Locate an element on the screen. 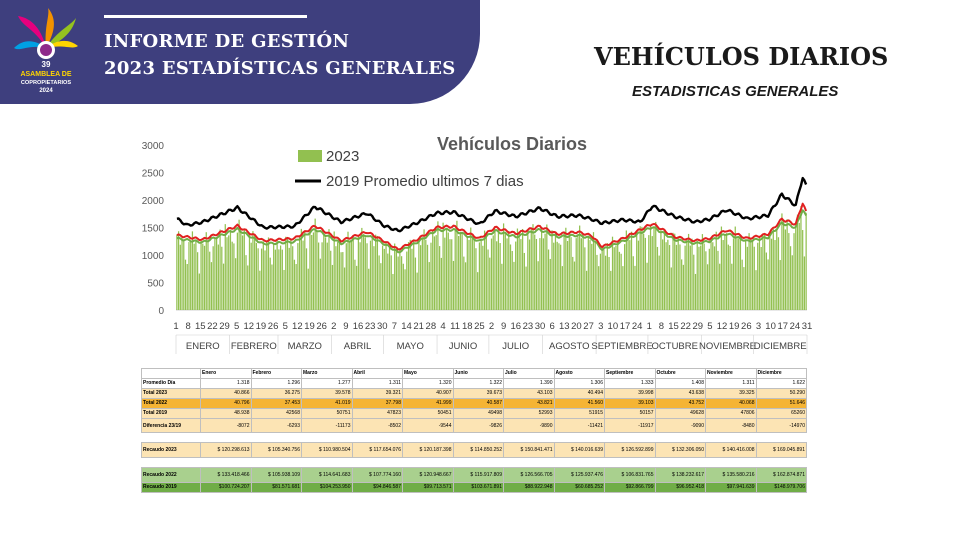  table-cell: $100.724.207 is located at coordinates (226, 487).